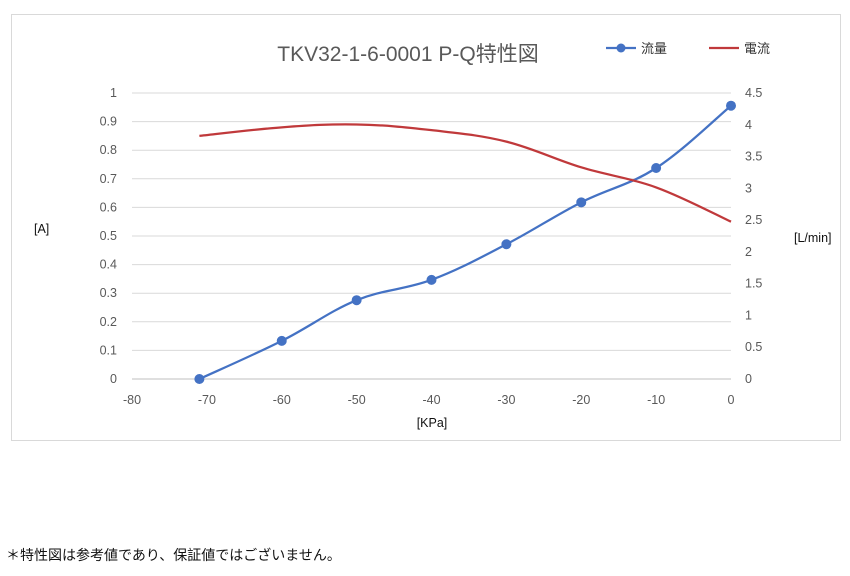 The image size is (850, 576). I want to click on x-tick-label: -50, so click(357, 400).